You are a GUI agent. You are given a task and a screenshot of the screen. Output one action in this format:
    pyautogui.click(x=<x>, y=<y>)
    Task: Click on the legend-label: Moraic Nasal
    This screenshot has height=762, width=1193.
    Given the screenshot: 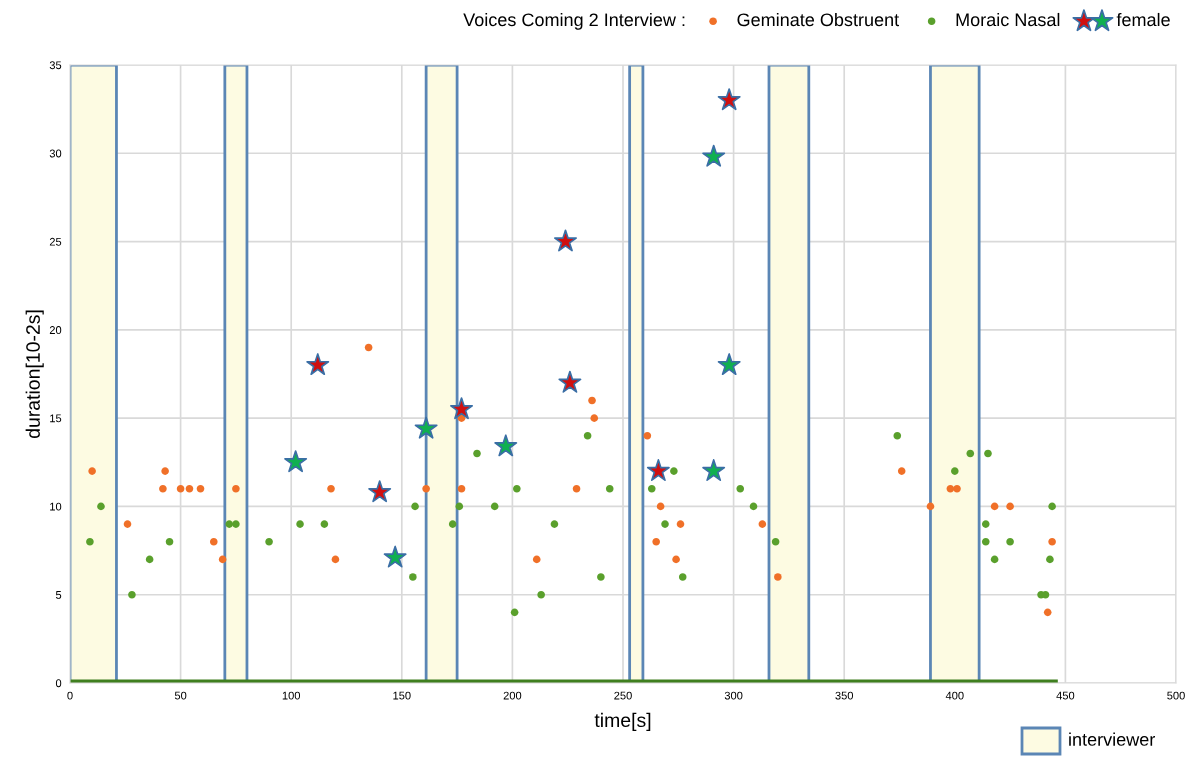 What is the action you would take?
    pyautogui.click(x=1008, y=19)
    